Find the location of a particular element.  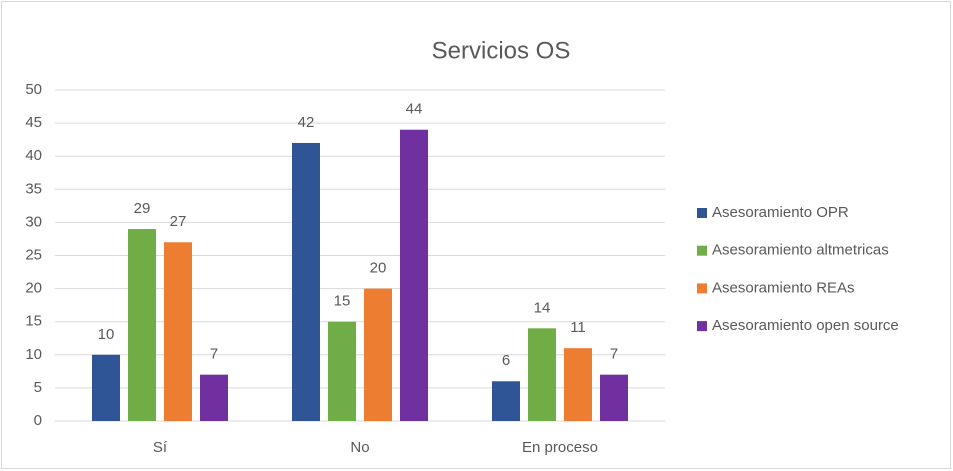

y-tick-label: 35 is located at coordinates (33, 188).